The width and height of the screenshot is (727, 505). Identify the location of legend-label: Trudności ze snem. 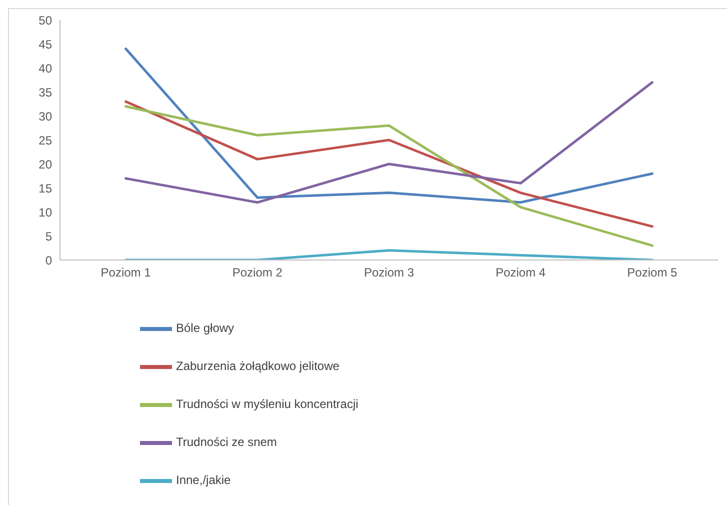
(226, 442).